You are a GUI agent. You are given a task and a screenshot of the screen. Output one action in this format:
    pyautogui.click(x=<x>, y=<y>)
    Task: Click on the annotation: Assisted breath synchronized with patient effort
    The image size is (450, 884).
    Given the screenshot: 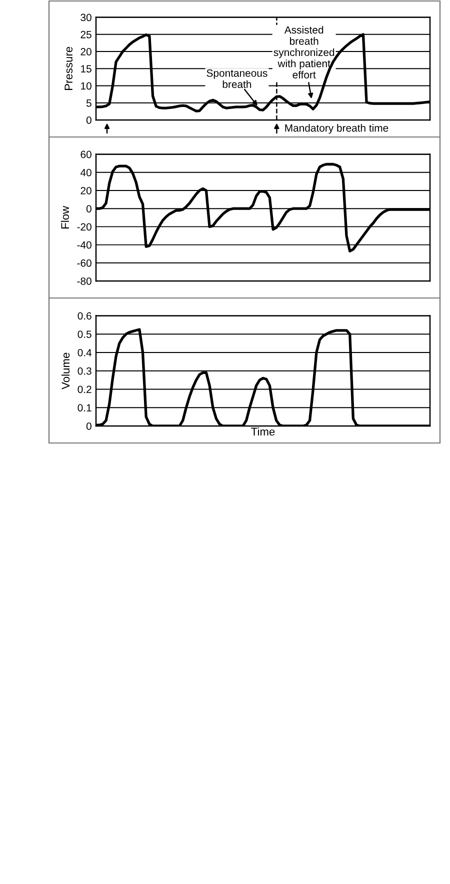 What is the action you would take?
    pyautogui.click(x=304, y=52)
    